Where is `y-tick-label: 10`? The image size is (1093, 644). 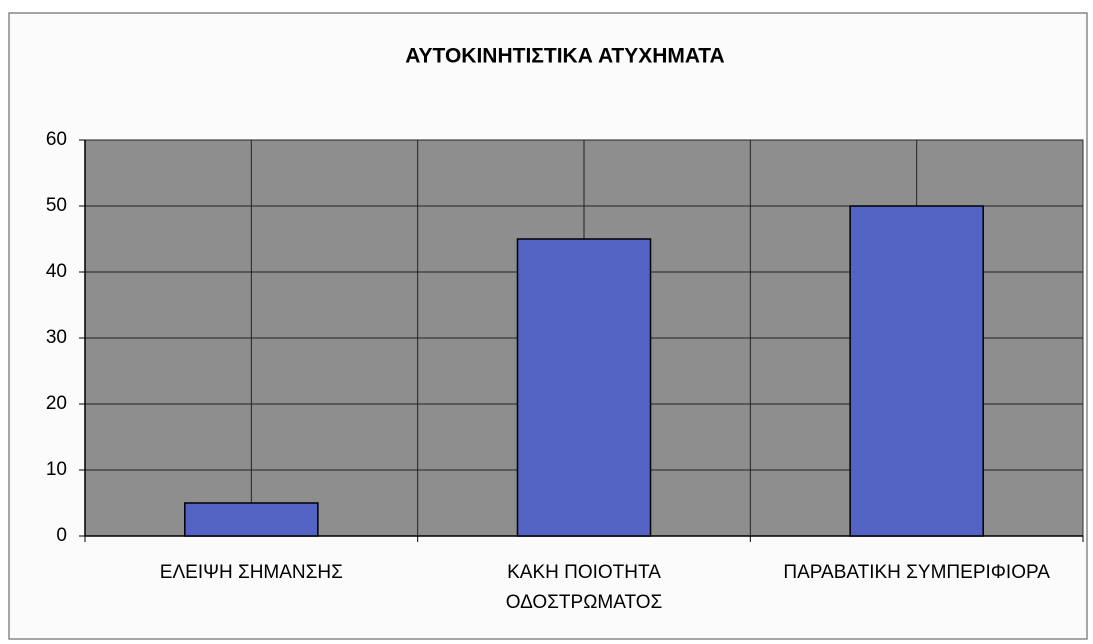 y-tick-label: 10 is located at coordinates (56, 469).